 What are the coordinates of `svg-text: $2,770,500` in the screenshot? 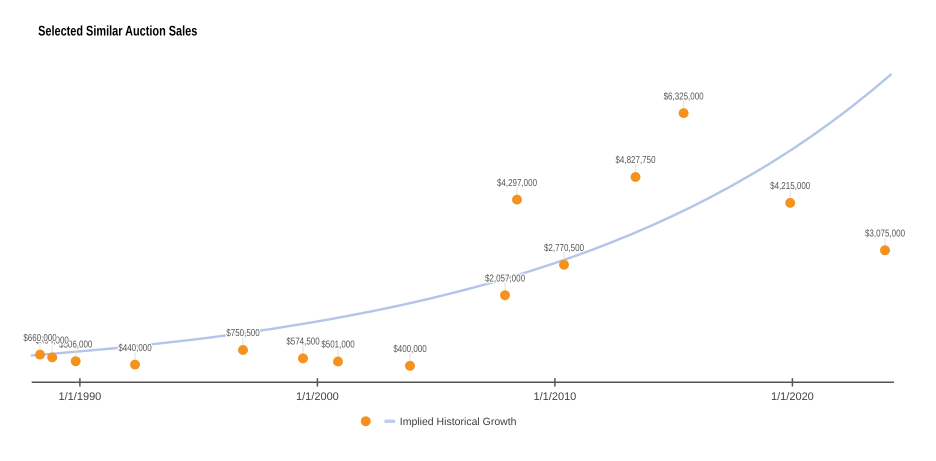 It's located at (564, 248).